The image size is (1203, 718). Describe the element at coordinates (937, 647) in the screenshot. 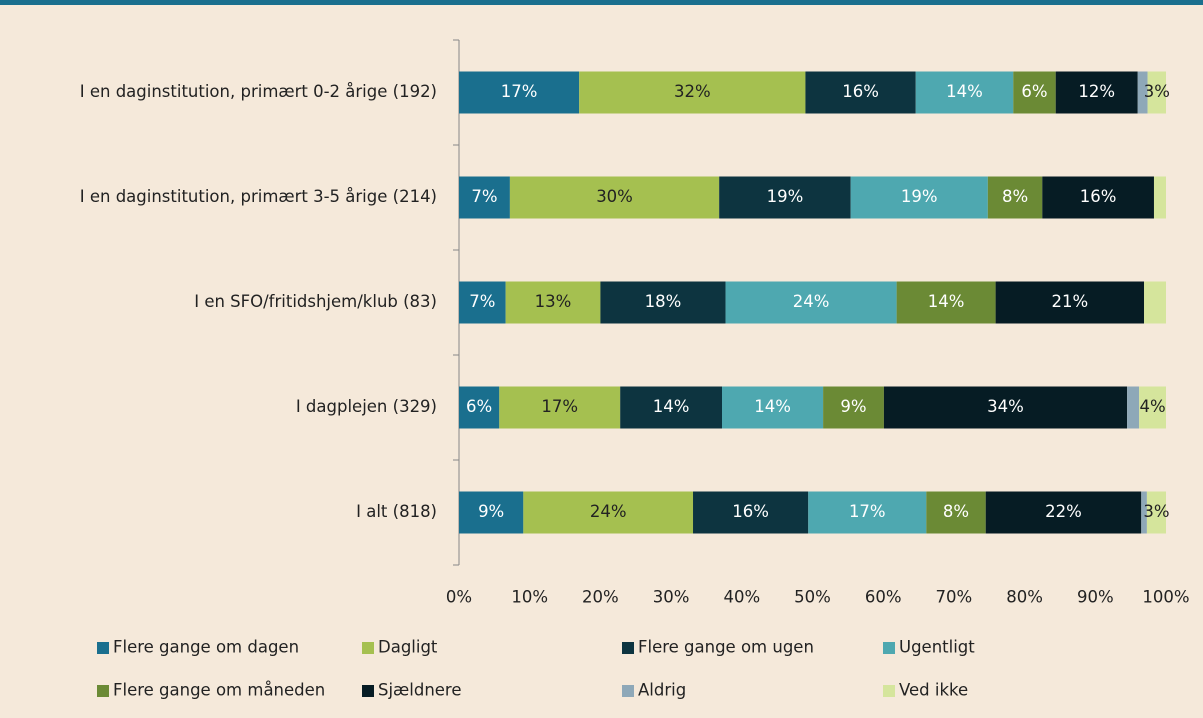

I see `legend-label: Ugentligt` at that location.